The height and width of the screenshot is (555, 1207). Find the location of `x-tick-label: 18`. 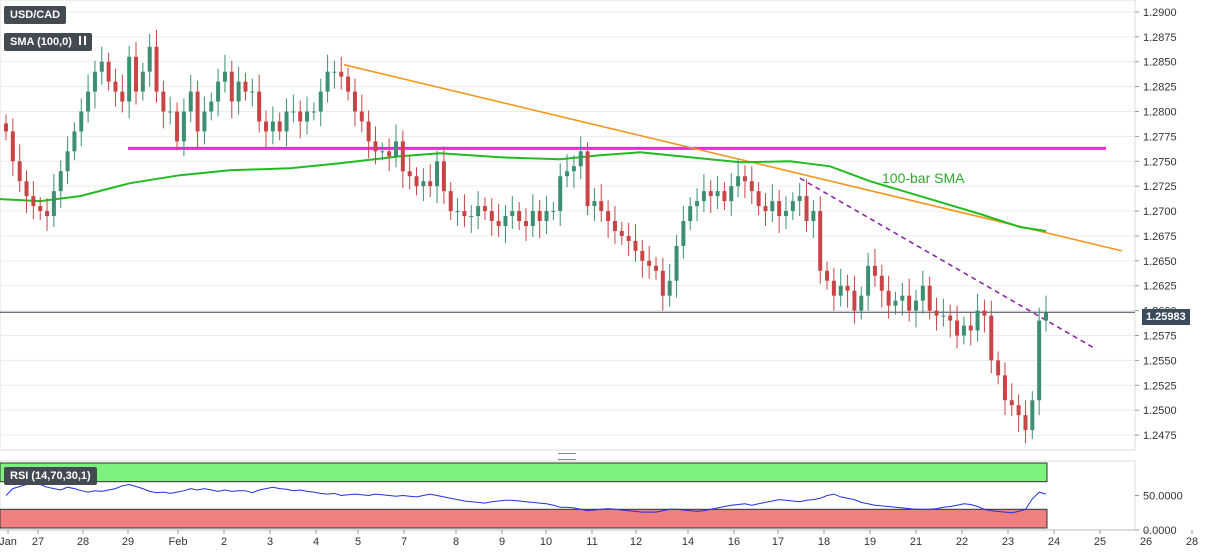

x-tick-label: 18 is located at coordinates (824, 542).